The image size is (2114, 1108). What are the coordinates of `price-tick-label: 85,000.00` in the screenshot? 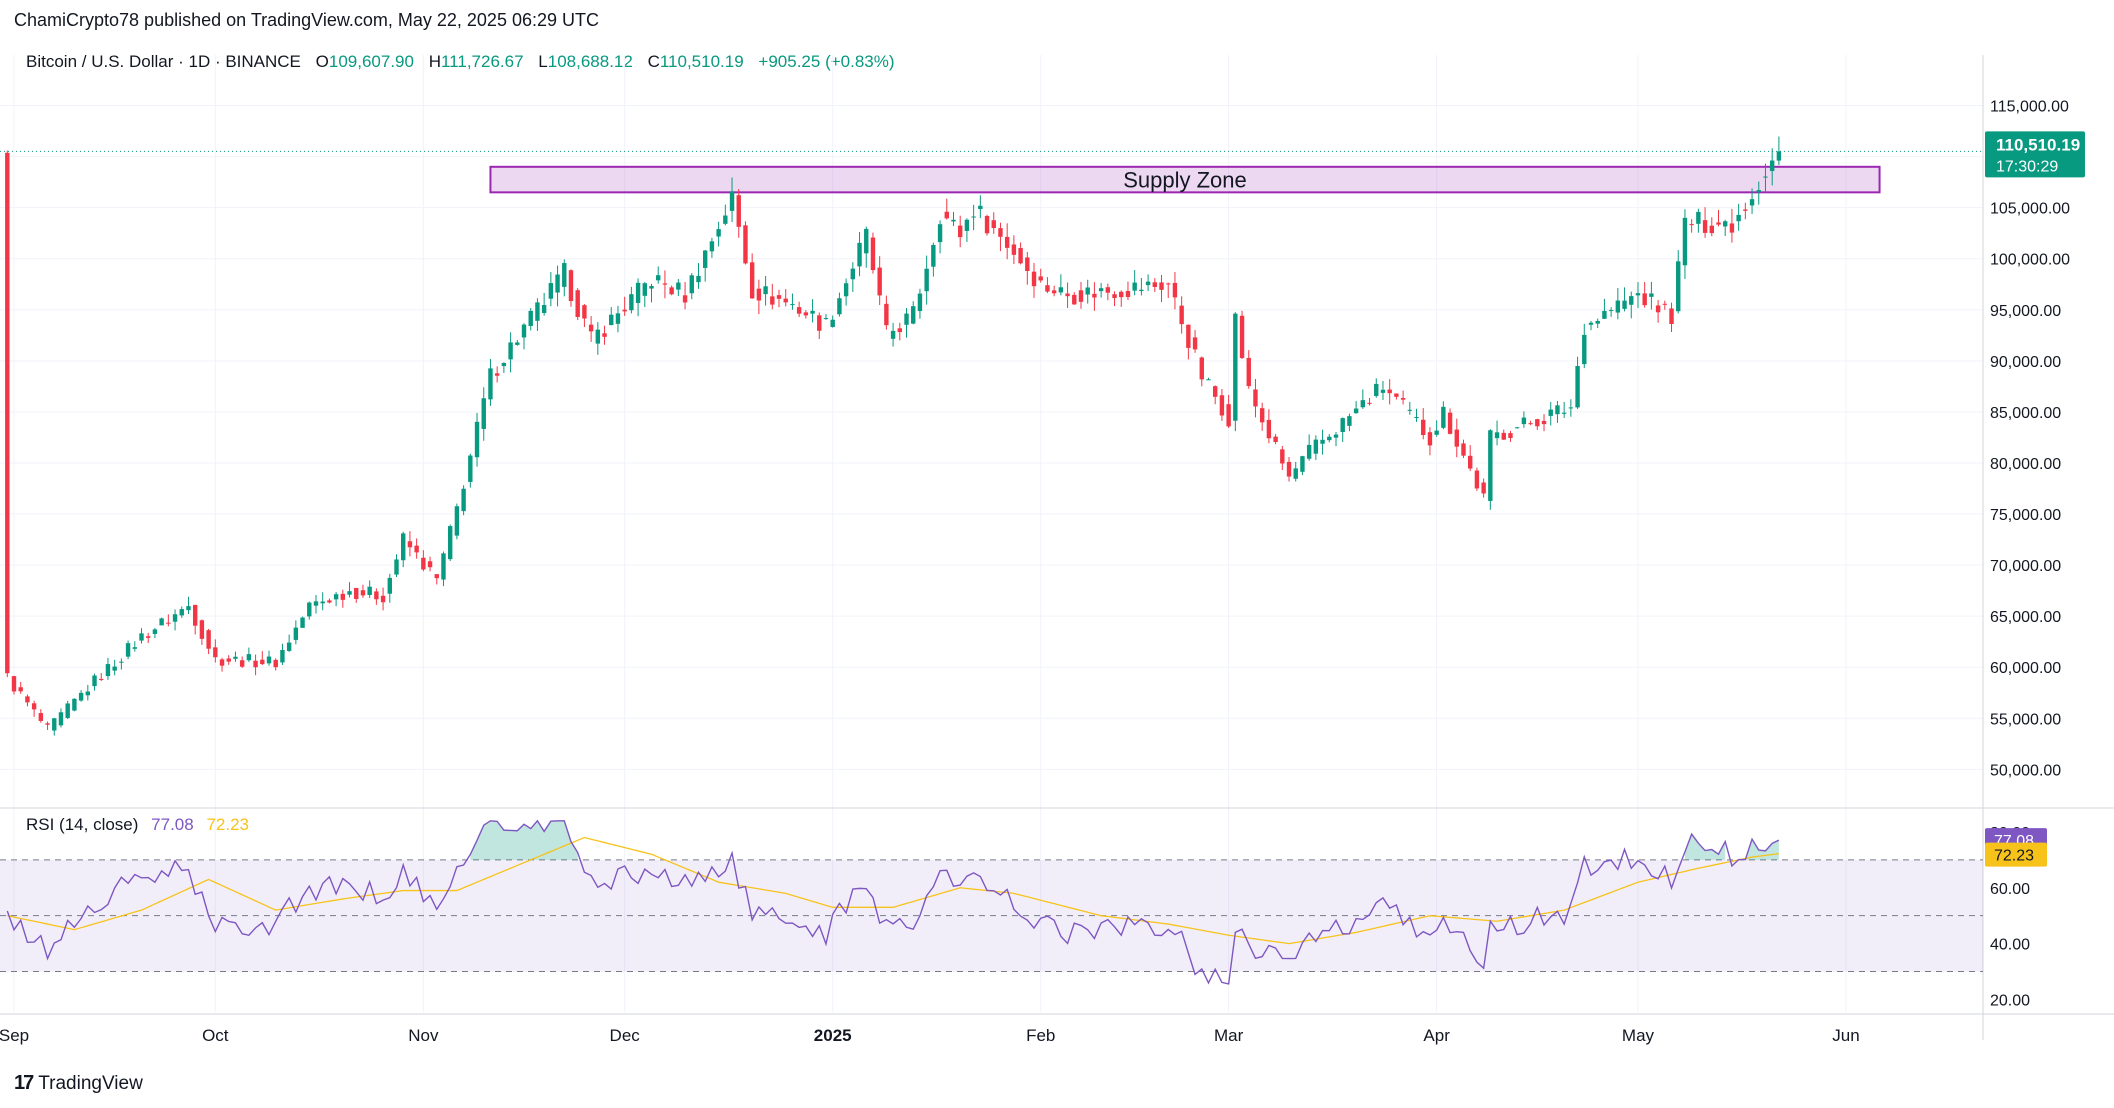 It's located at (2025, 413).